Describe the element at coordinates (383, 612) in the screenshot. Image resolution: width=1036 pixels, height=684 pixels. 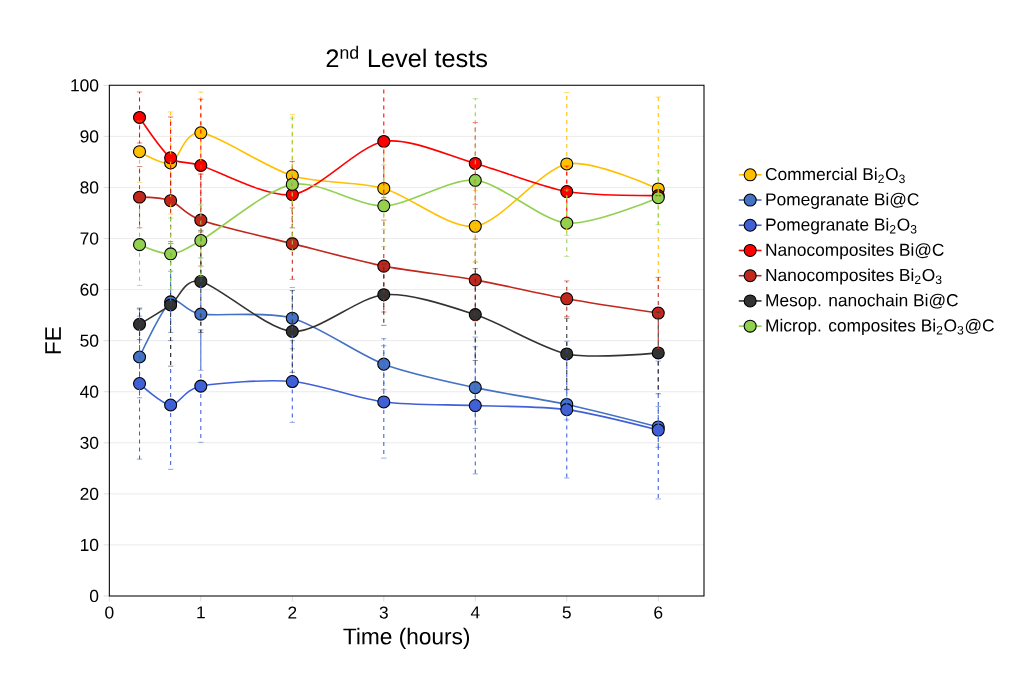
I see `x-tick-label: 3` at that location.